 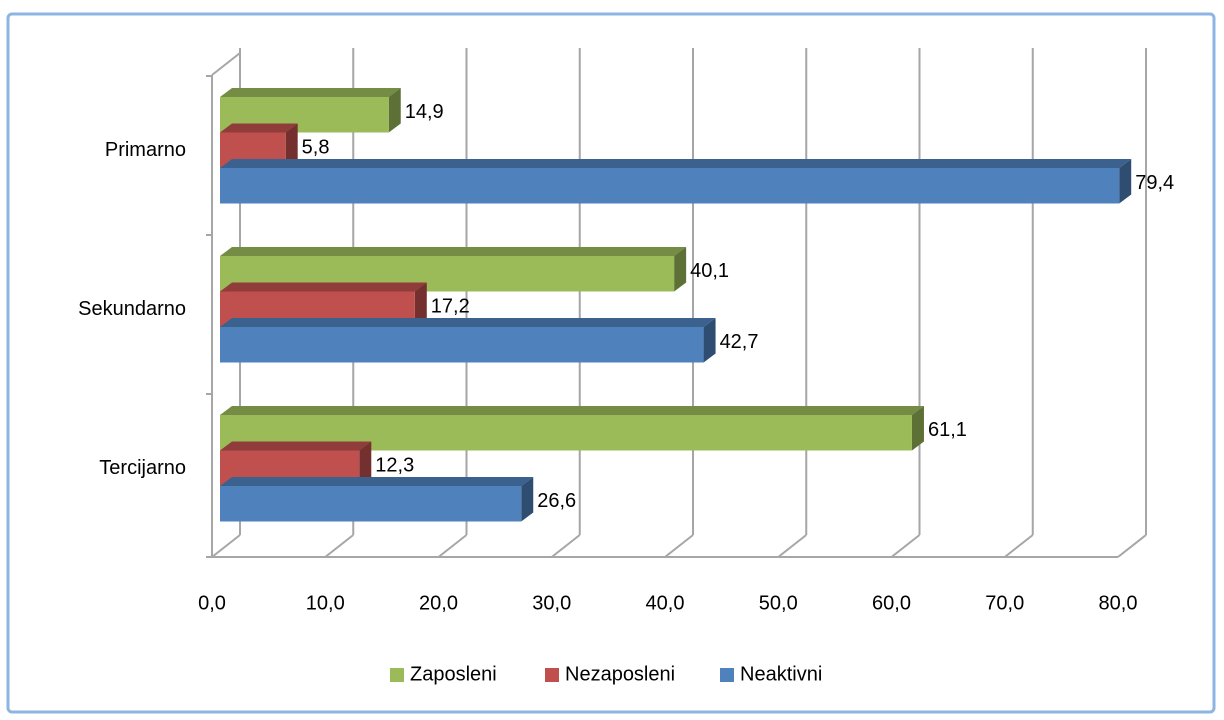 I want to click on x-tick-label: 40,0, so click(x=665, y=603).